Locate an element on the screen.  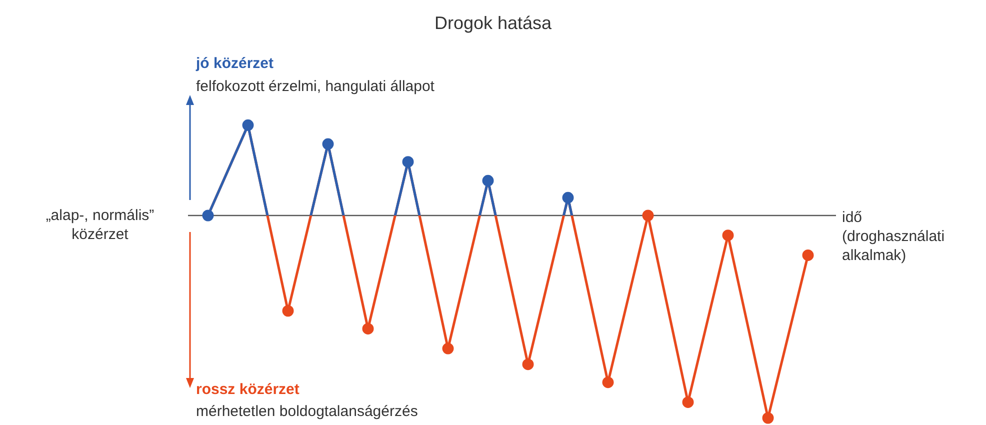
text: jó közérzet is located at coordinates (235, 63).